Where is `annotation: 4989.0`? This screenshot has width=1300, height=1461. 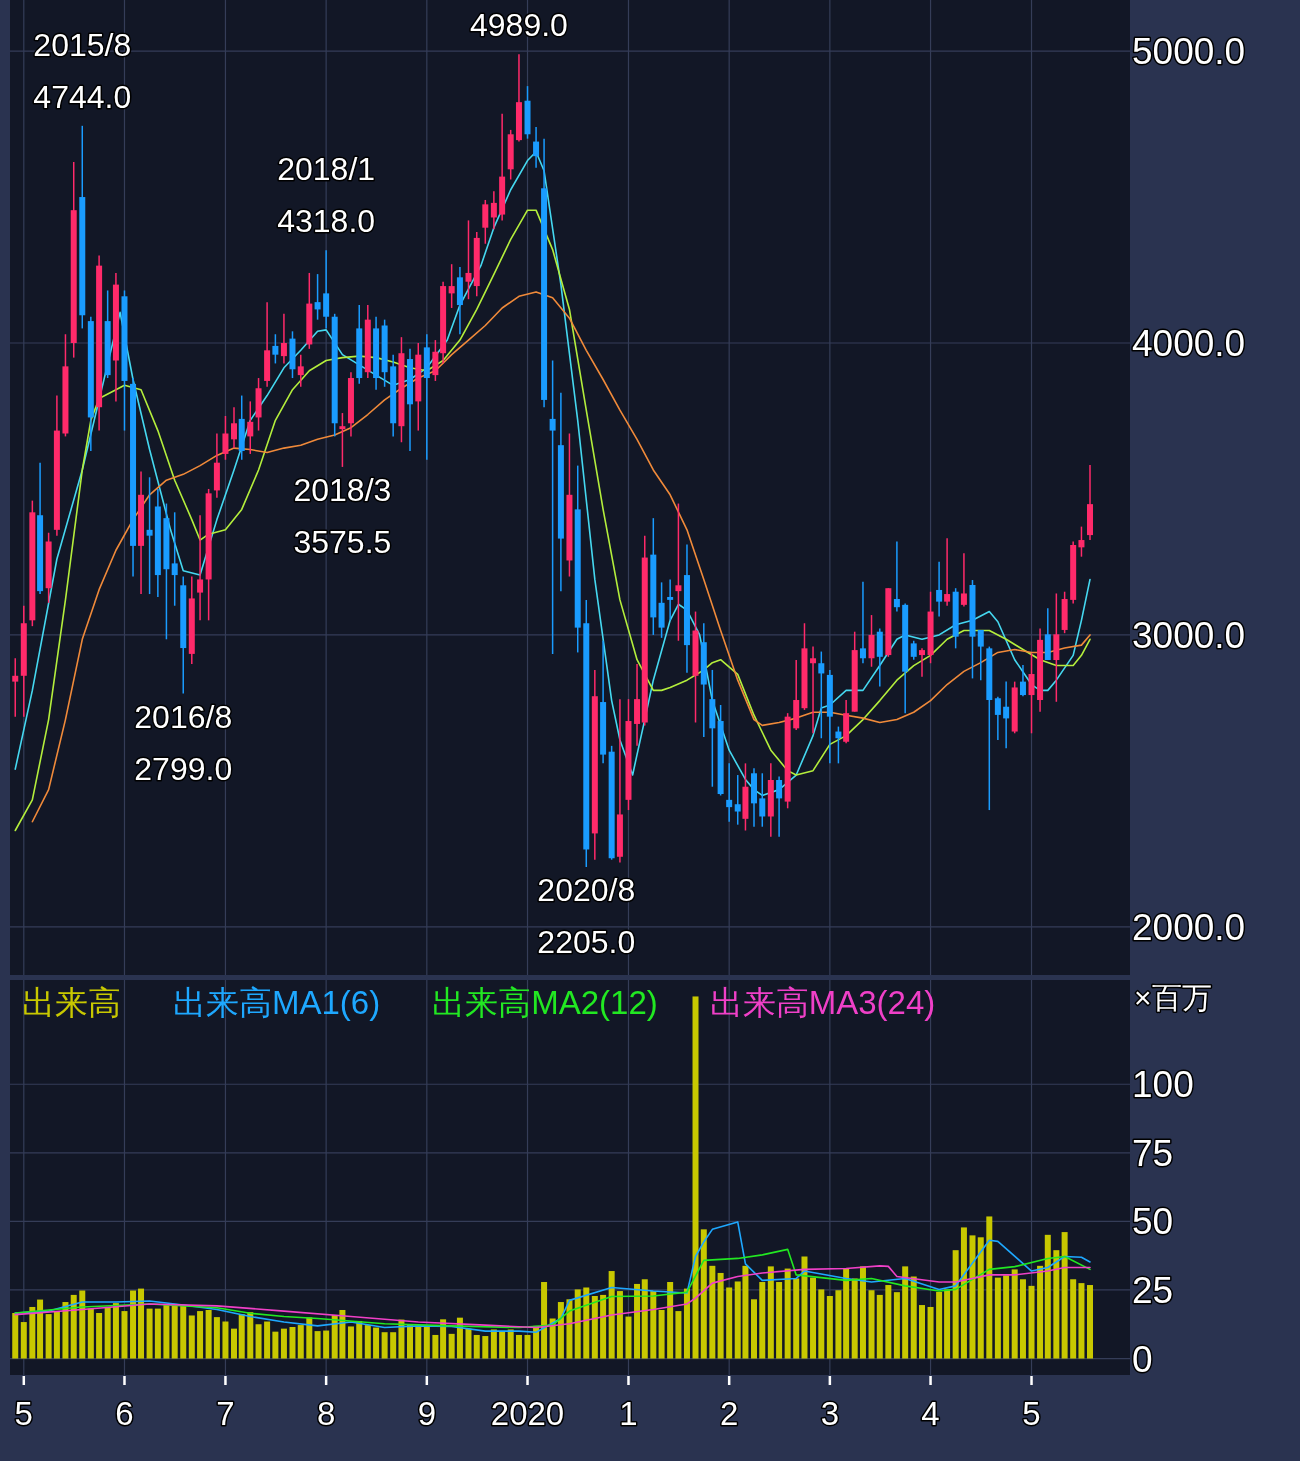
annotation: 4989.0 is located at coordinates (519, 25).